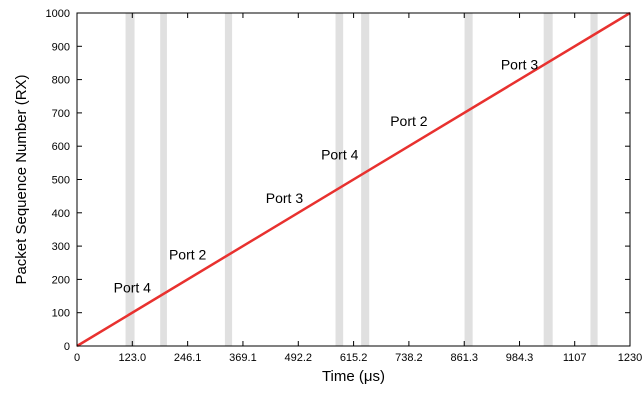 The width and height of the screenshot is (644, 395). What do you see at coordinates (61, 81) in the screenshot?
I see `y-tick-label: 800` at bounding box center [61, 81].